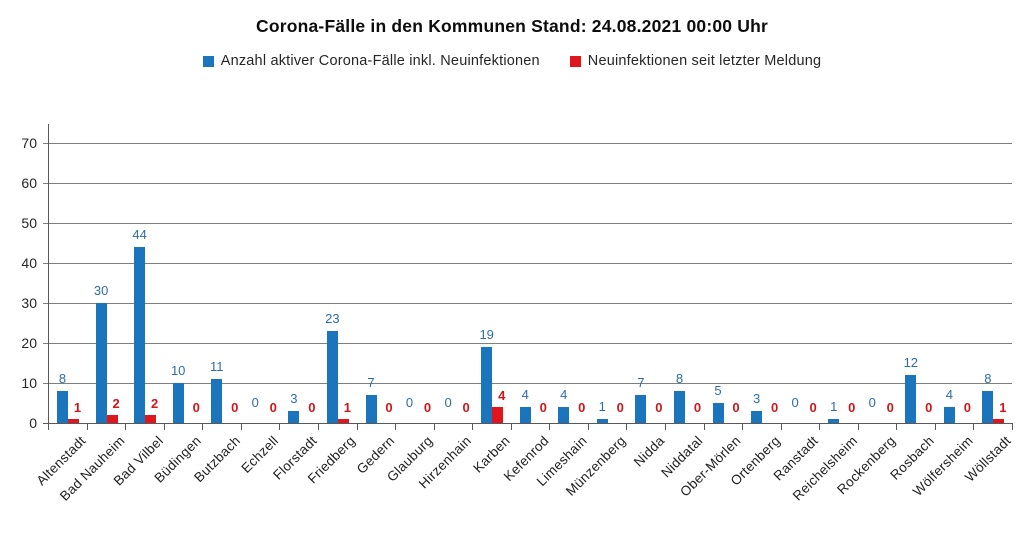 This screenshot has height=534, width=1024. What do you see at coordinates (208, 61) in the screenshot?
I see `legend-swatch-blue-icon` at bounding box center [208, 61].